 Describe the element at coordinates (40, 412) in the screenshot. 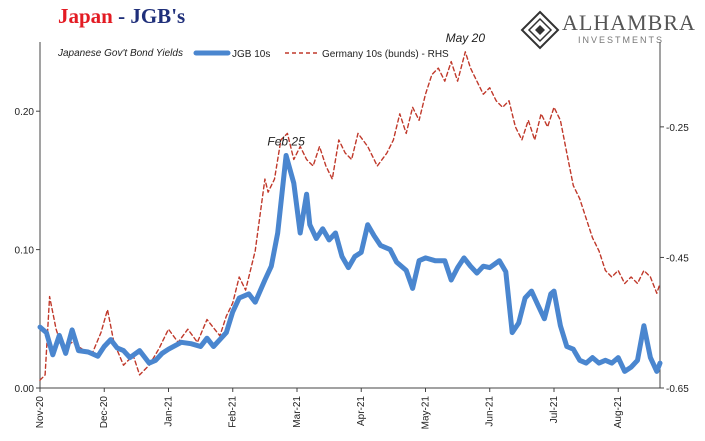

I see `x-tick-label: Nov-20` at that location.